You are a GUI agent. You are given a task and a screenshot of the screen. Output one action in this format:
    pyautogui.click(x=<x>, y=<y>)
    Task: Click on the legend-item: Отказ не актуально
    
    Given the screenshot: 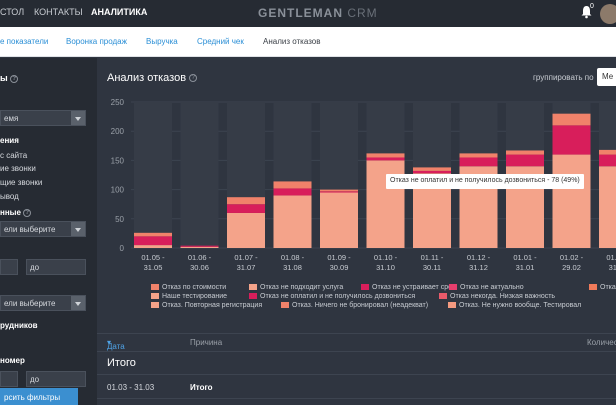 What is the action you would take?
    pyautogui.click(x=486, y=287)
    